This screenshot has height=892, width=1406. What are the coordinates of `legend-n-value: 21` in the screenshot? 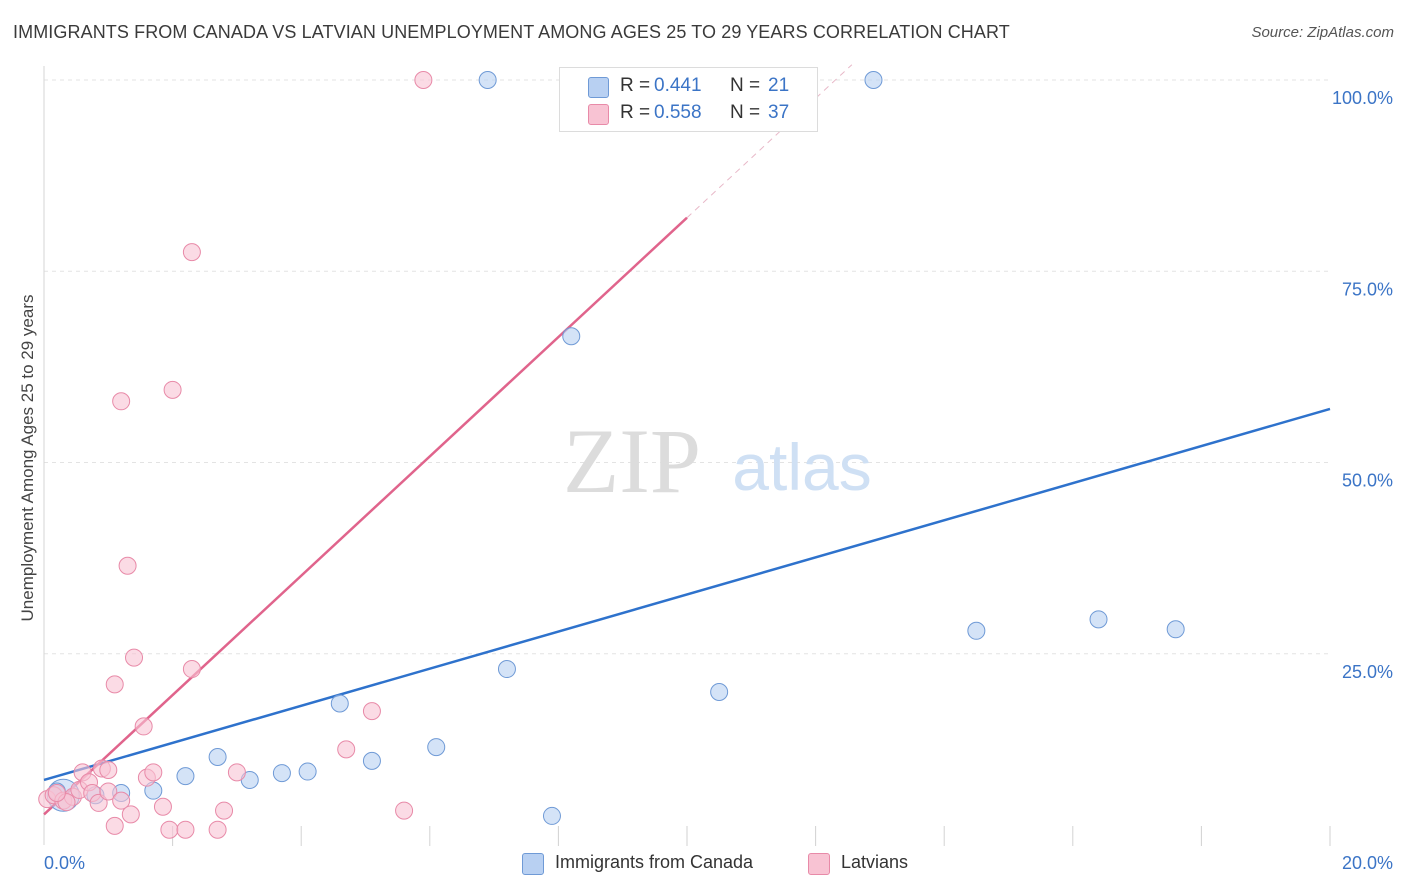 It's located at (779, 85).